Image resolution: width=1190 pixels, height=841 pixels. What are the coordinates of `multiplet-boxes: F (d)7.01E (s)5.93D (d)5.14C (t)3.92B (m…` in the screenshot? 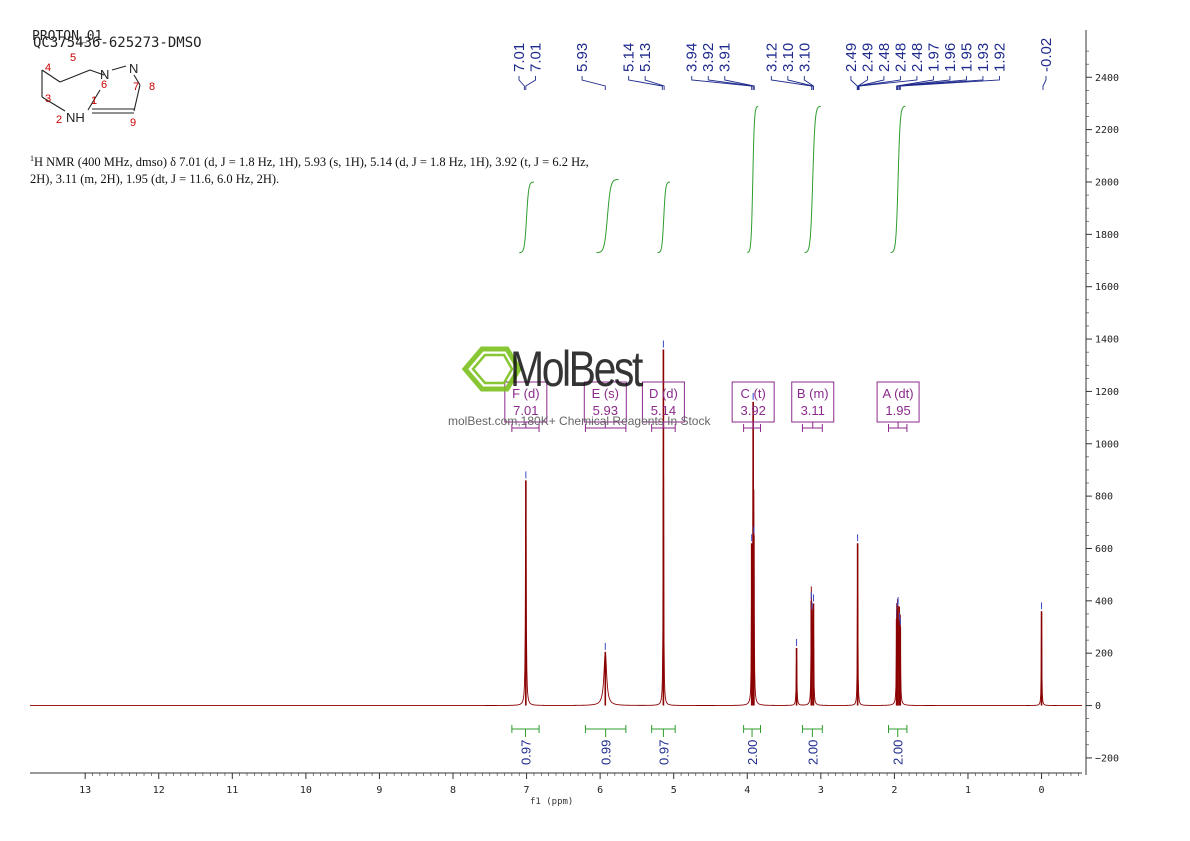 It's located at (712, 406).